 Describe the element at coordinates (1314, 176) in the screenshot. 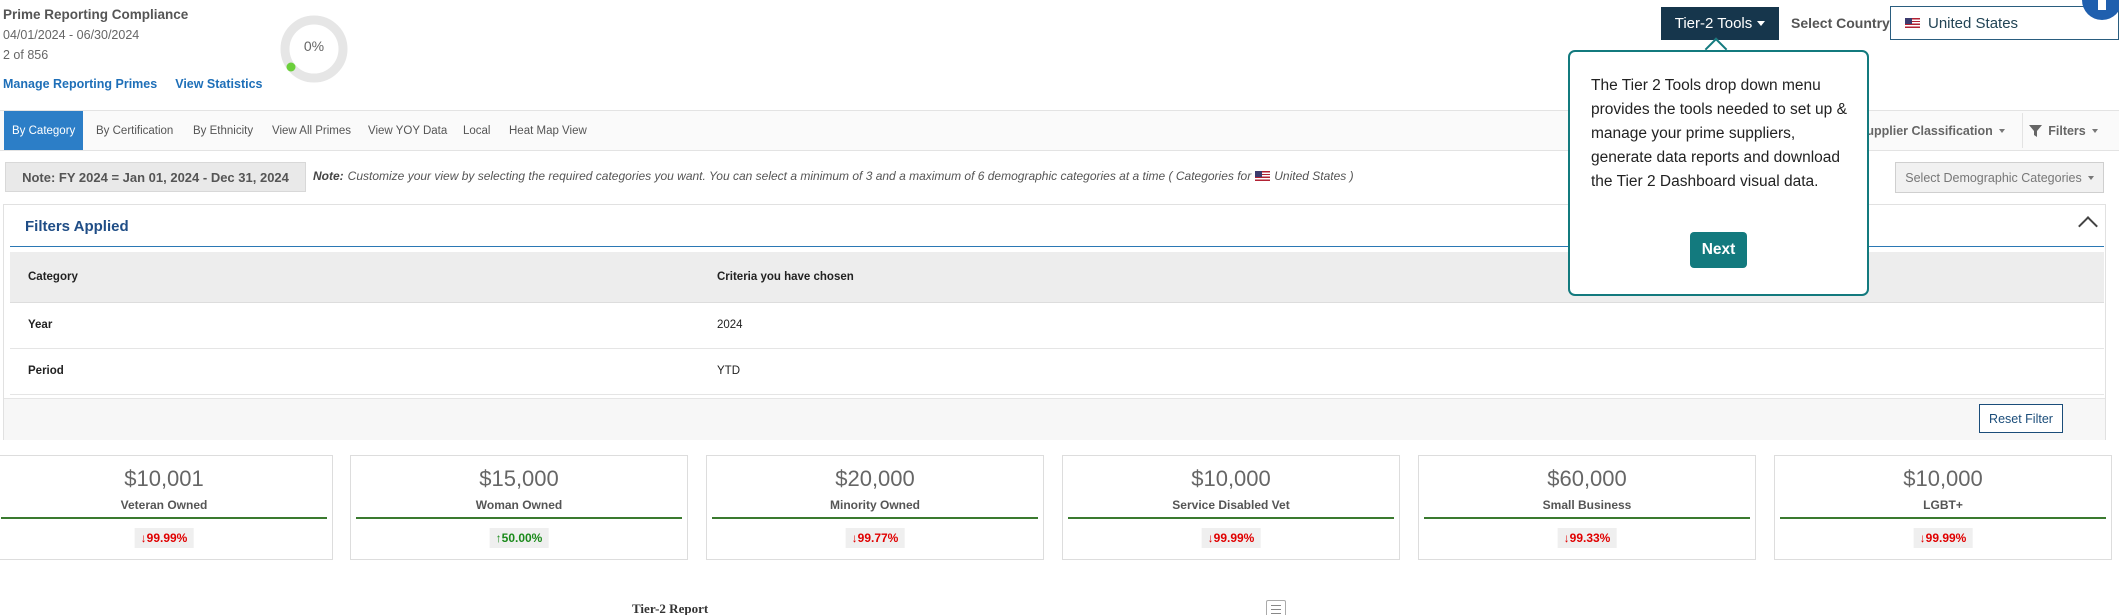

I see `note-country: United States )` at that location.